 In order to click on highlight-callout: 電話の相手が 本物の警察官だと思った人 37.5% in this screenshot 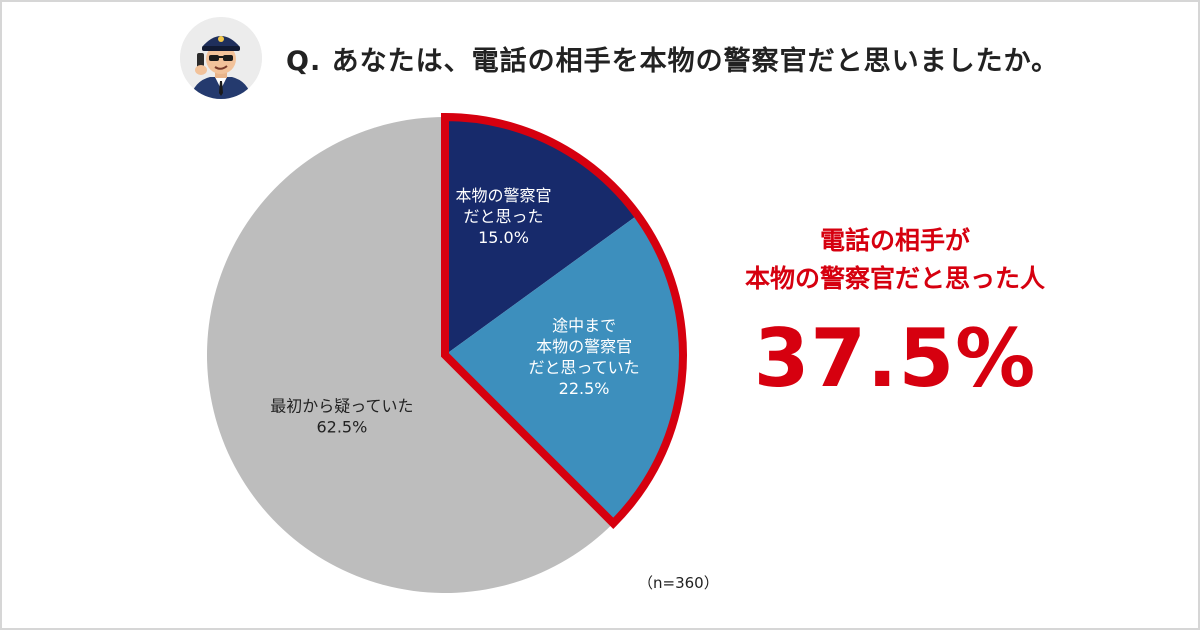, I will do `click(895, 313)`.